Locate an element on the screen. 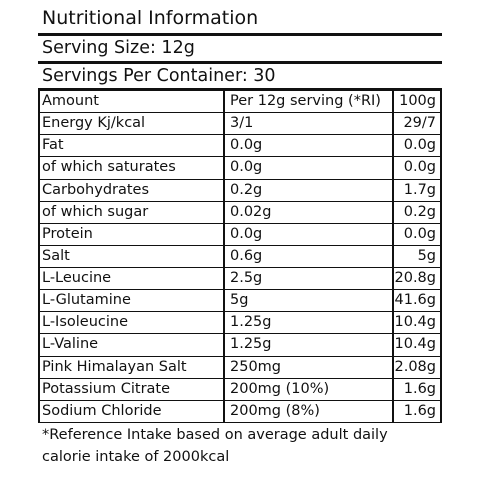  per-serving-value: 3/1 is located at coordinates (242, 123).